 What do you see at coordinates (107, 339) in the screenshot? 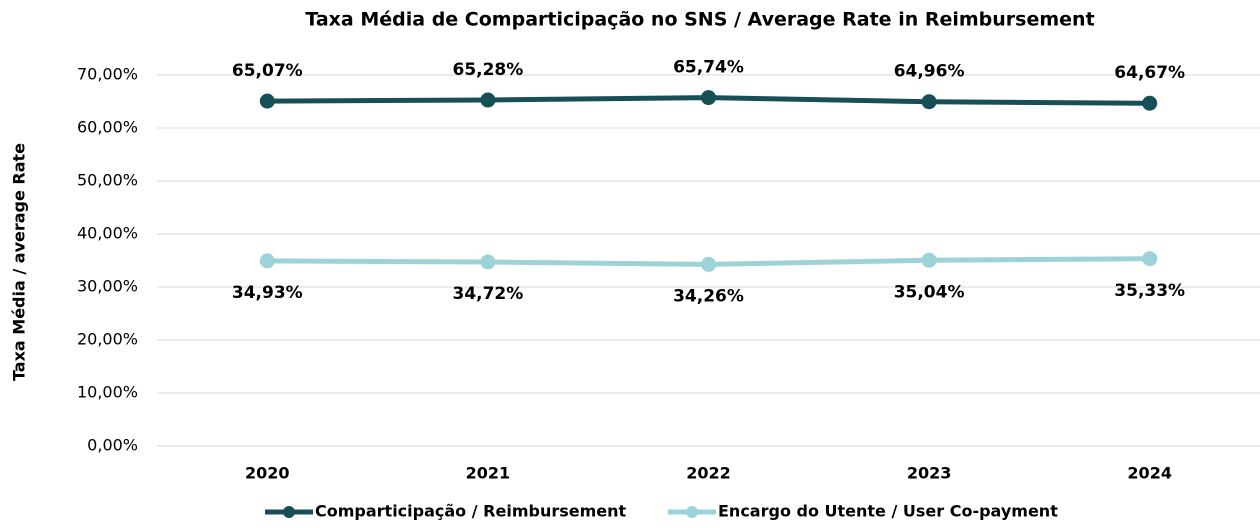
I see `y-tick-label: 20,00%` at bounding box center [107, 339].